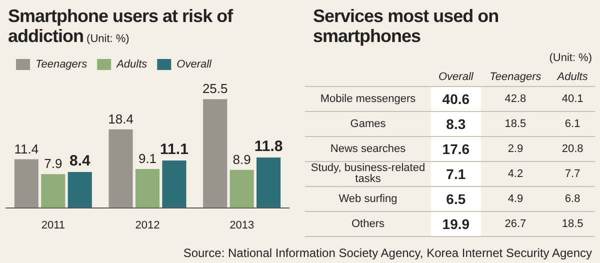 The image size is (600, 263). I want to click on x-tick-label: Teenagers, so click(515, 77).